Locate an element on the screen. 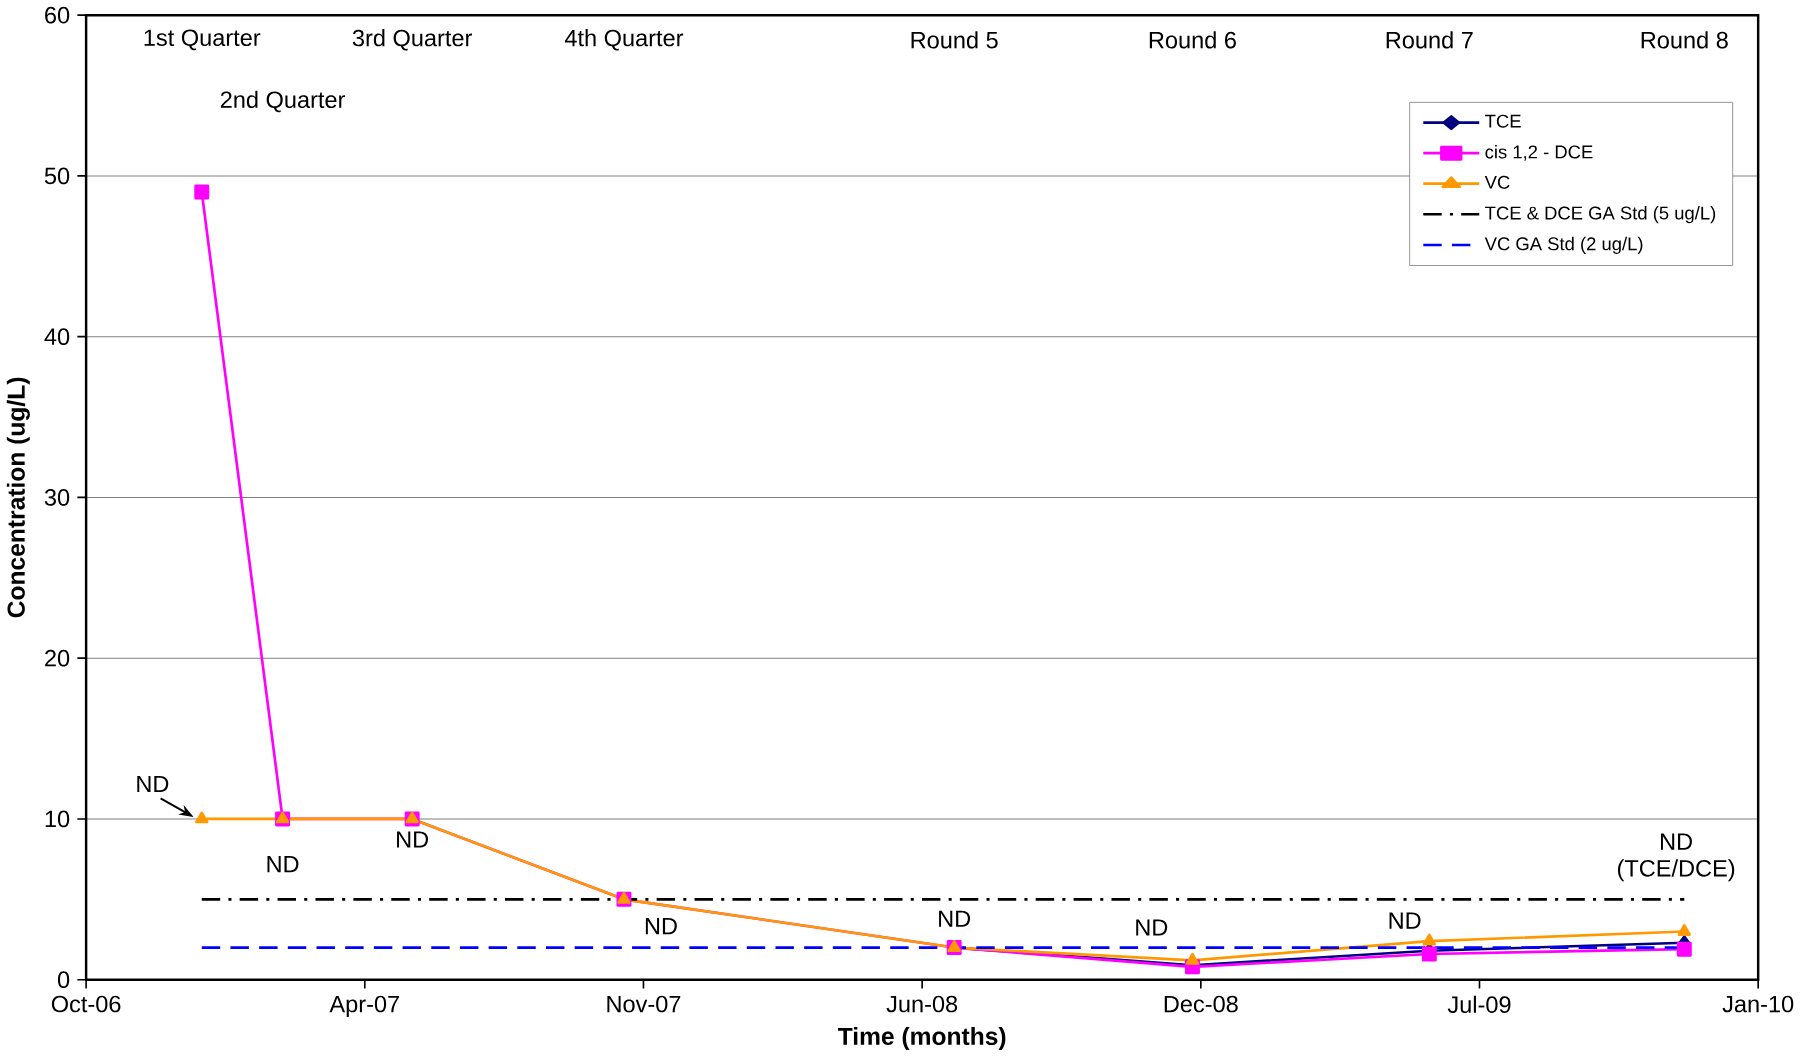 Image resolution: width=1801 pixels, height=1057 pixels. annotation: Round 7 is located at coordinates (1429, 40).